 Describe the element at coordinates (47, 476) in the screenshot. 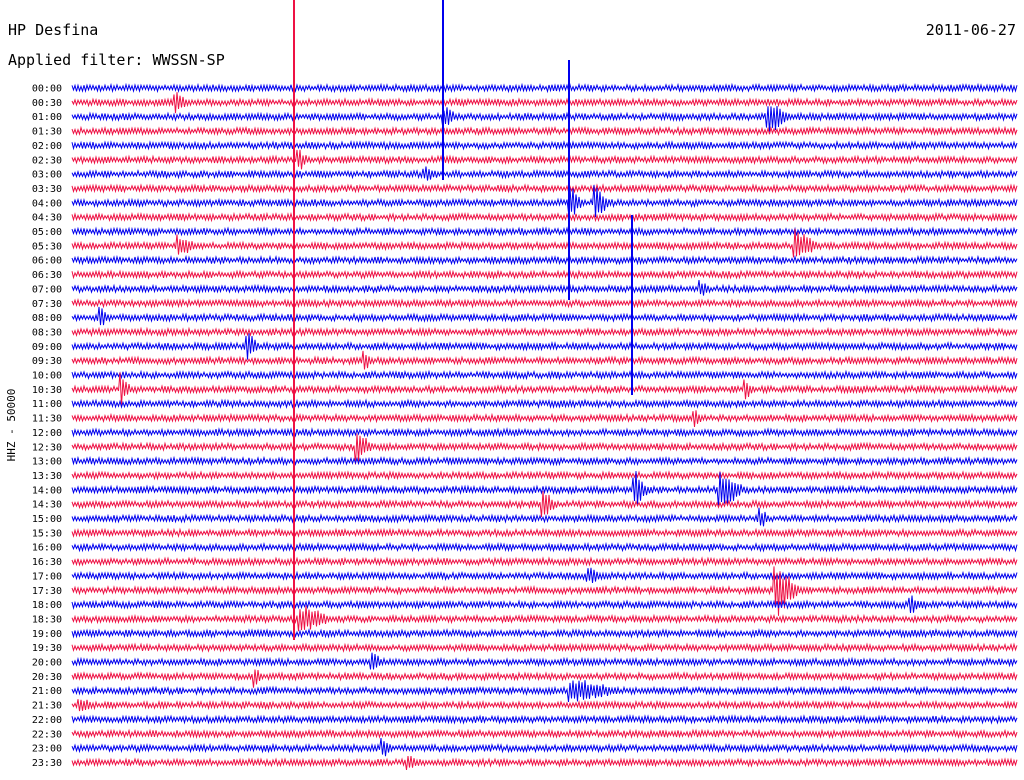

I see `time-tick-label: 13:30` at that location.